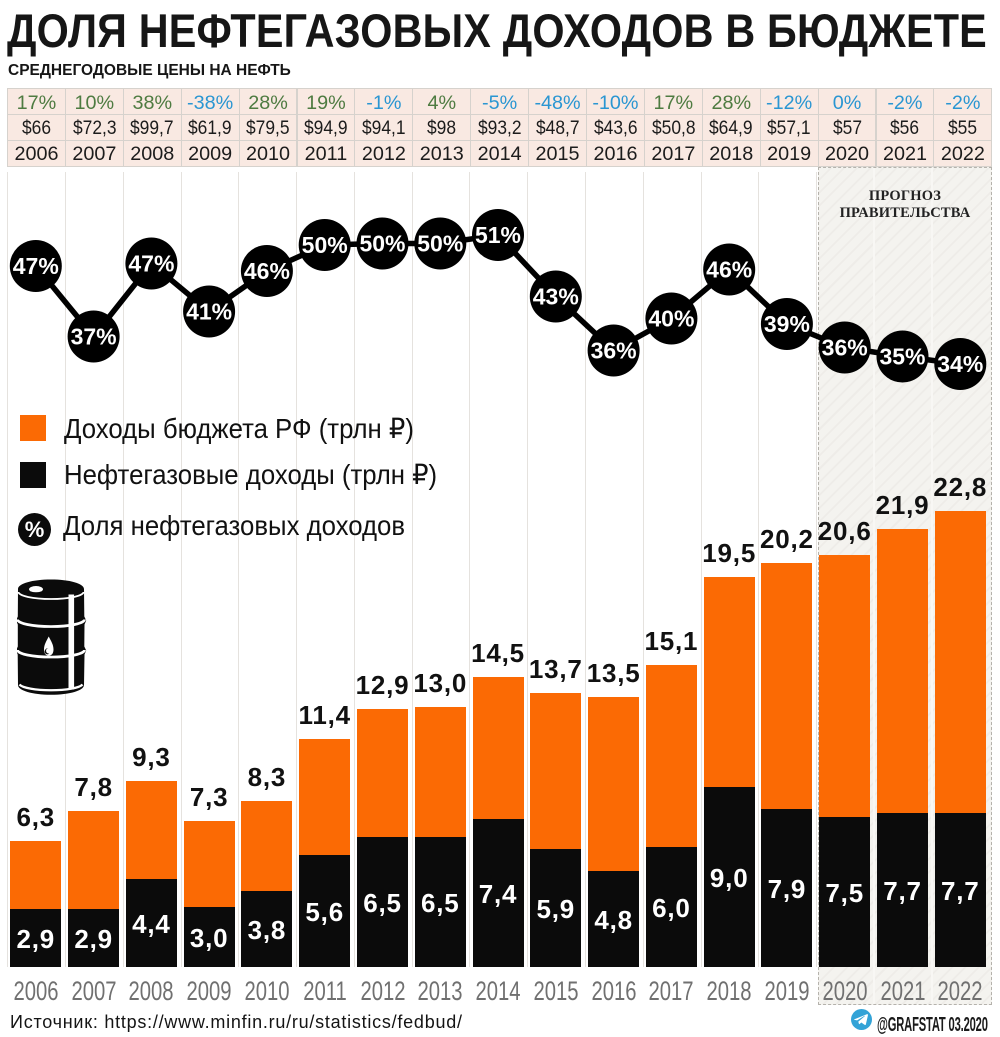 The width and height of the screenshot is (1000, 1037). What do you see at coordinates (787, 324) in the screenshot?
I see `svg-text: 39%` at bounding box center [787, 324].